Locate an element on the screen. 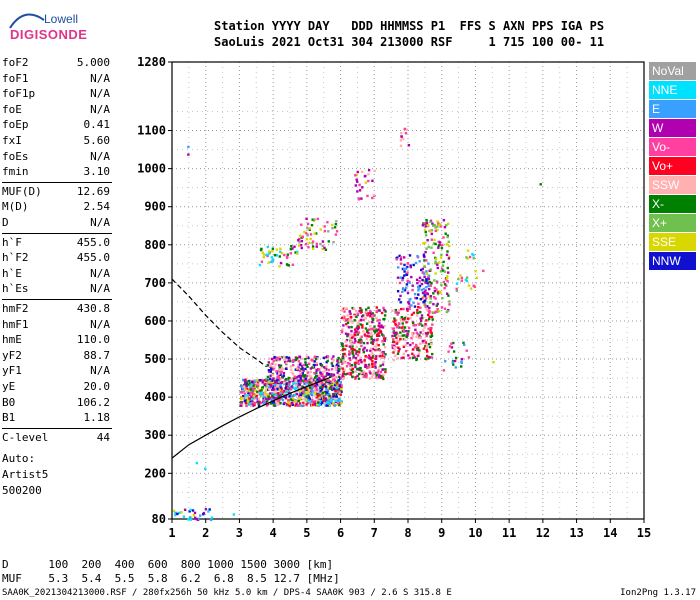 This screenshot has height=600, width=700. x-tick-label: 14 is located at coordinates (610, 533).